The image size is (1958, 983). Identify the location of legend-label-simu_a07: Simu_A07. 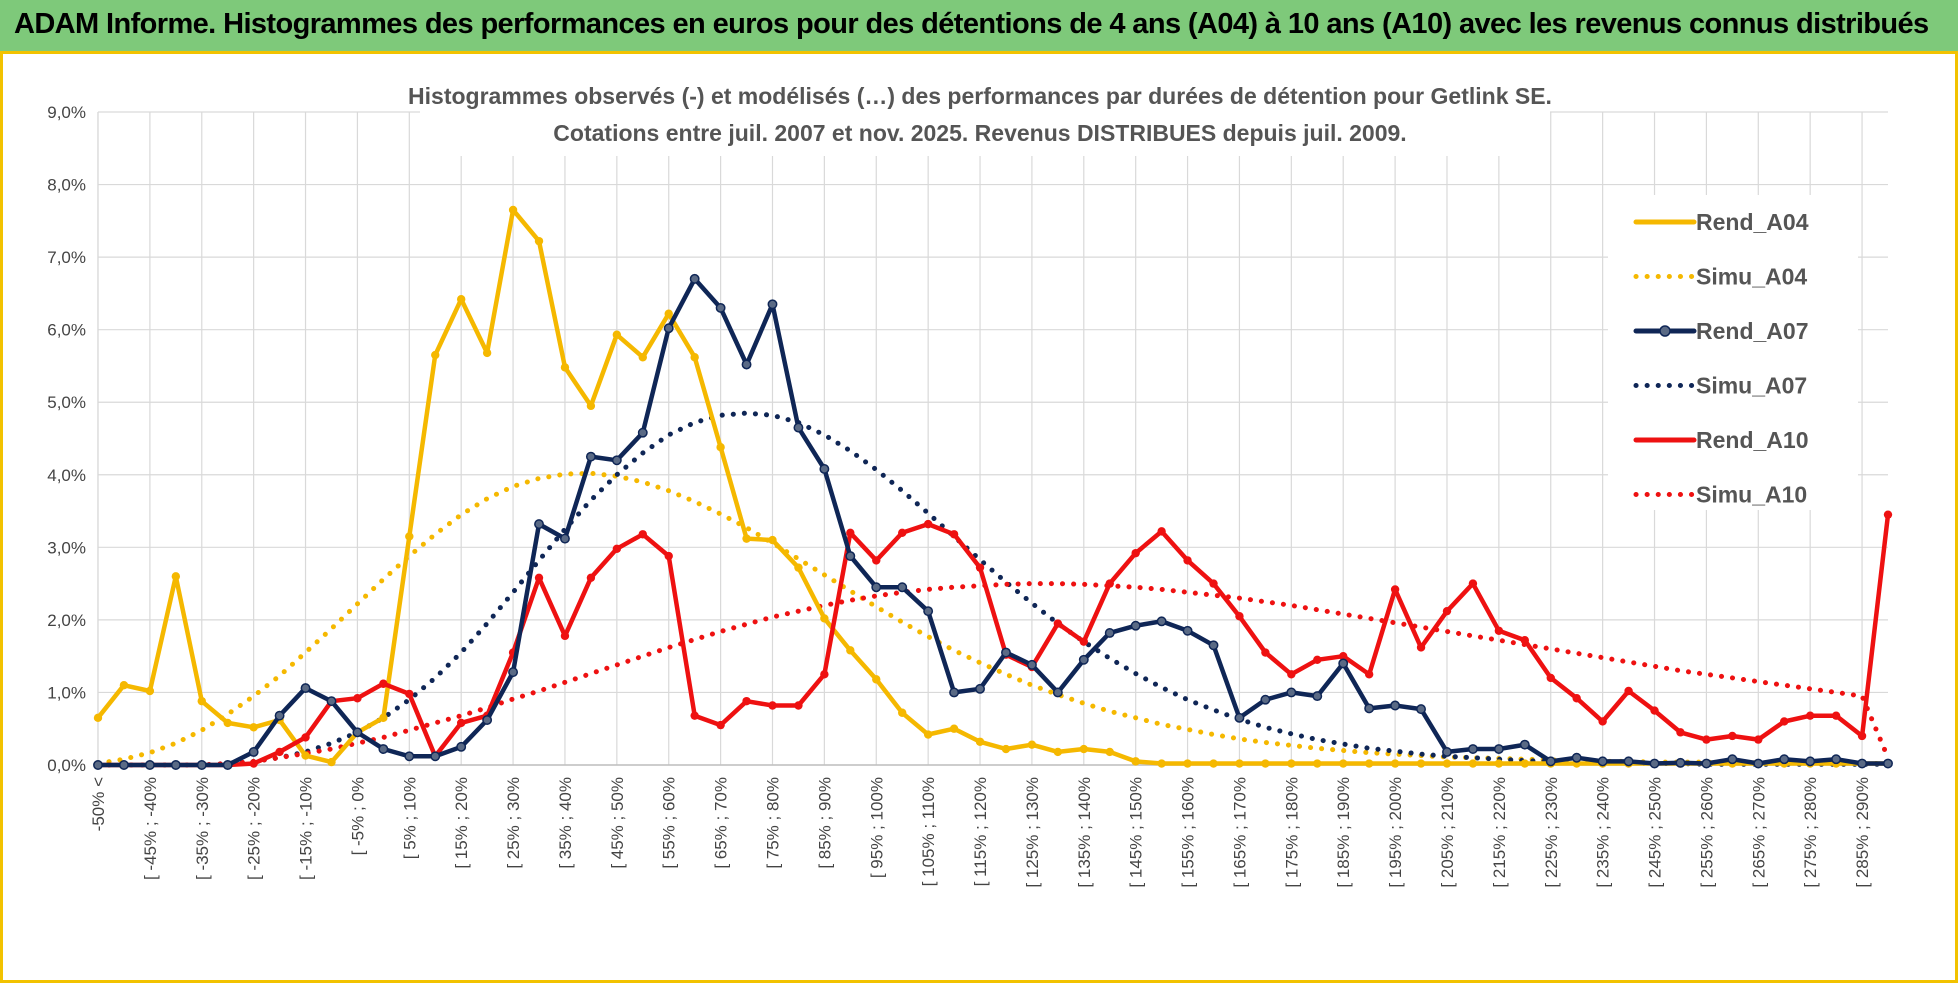
(1751, 386).